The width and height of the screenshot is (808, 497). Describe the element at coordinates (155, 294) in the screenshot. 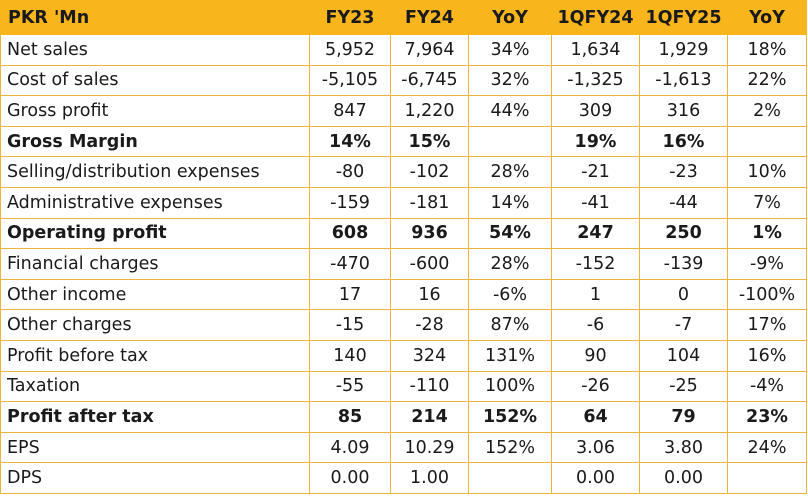

I see `row-label: Other income` at that location.